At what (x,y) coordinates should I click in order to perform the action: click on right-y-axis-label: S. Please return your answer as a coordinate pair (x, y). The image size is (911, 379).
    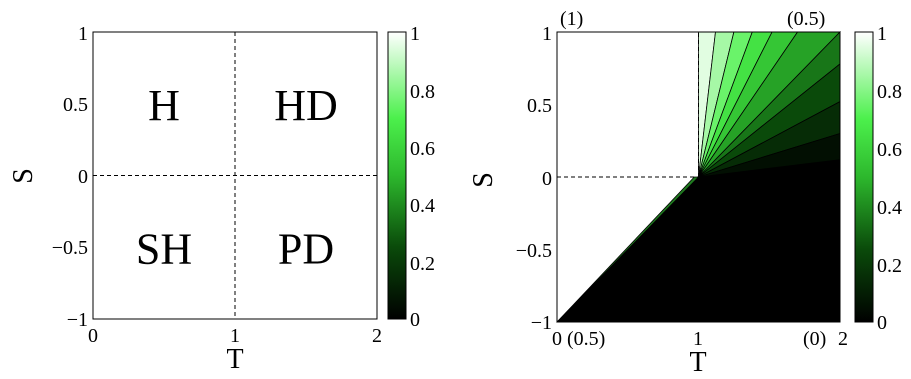
    Looking at the image, I should click on (483, 180).